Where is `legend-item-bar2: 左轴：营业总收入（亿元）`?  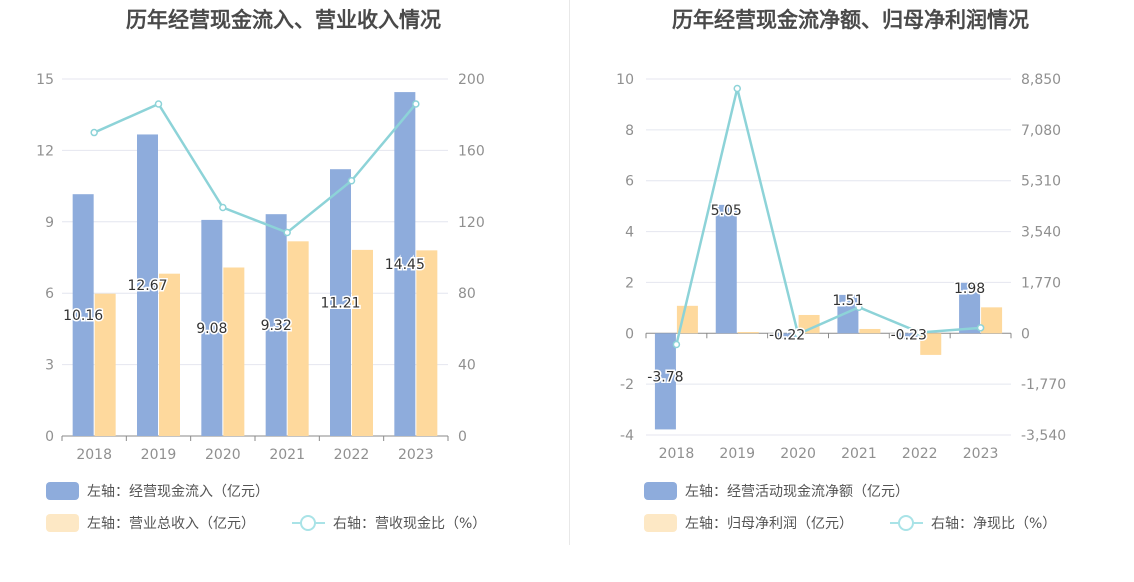 legend-item-bar2: 左轴：营业总收入（亿元） is located at coordinates (150, 523).